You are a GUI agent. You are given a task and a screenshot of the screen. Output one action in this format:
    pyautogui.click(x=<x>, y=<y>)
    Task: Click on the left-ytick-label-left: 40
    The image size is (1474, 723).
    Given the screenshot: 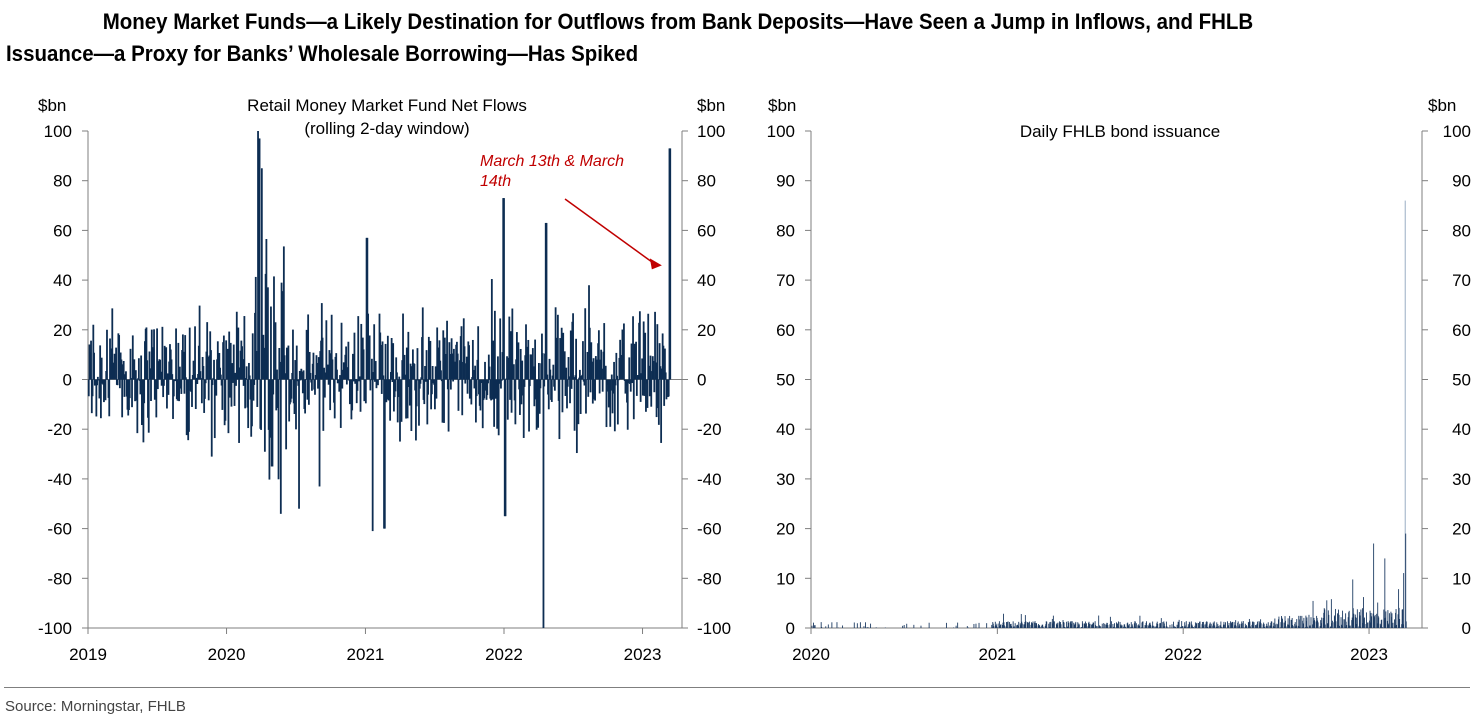 What is the action you would take?
    pyautogui.click(x=62, y=280)
    